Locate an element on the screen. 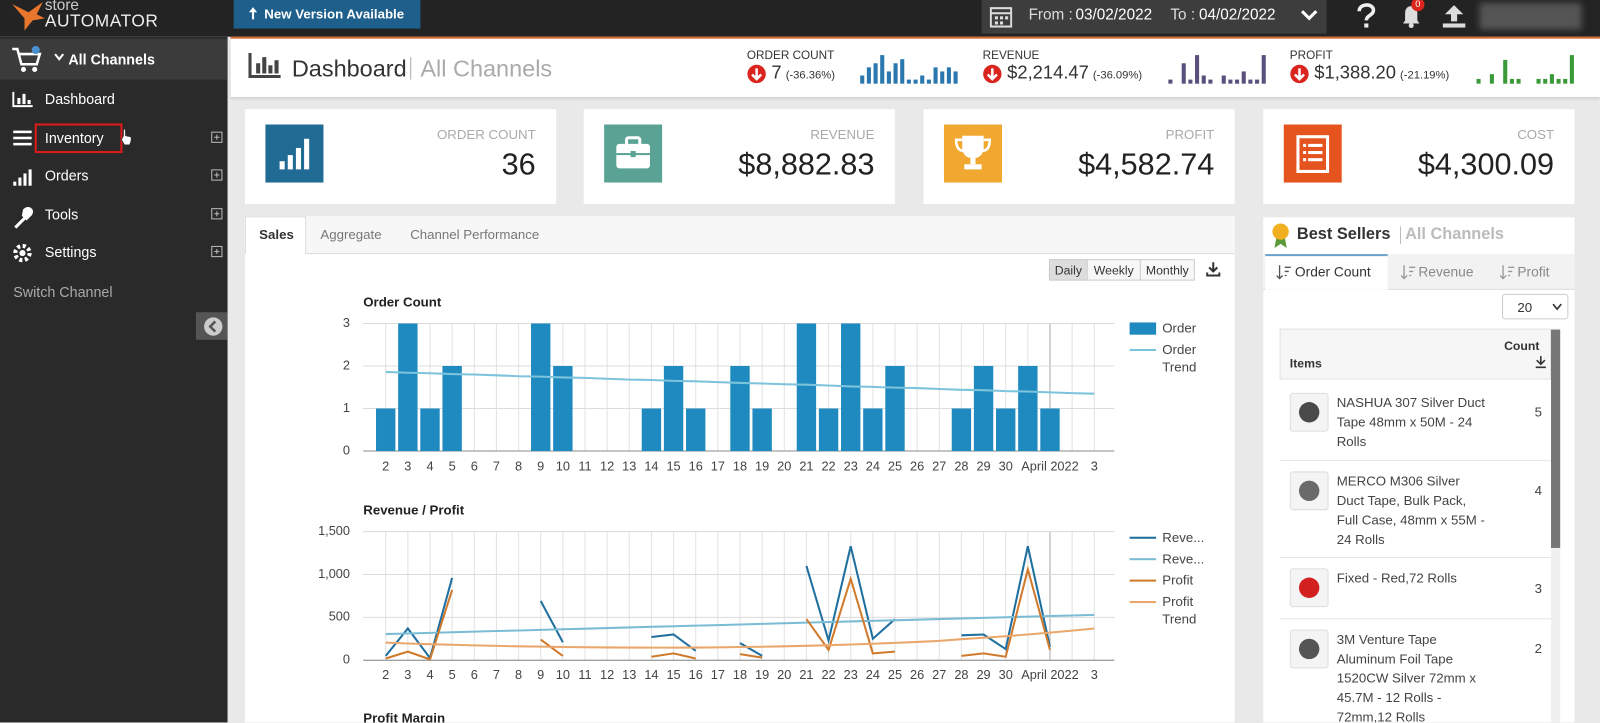 The image size is (1600, 723). from-date: 03/02/2022 is located at coordinates (1114, 15).